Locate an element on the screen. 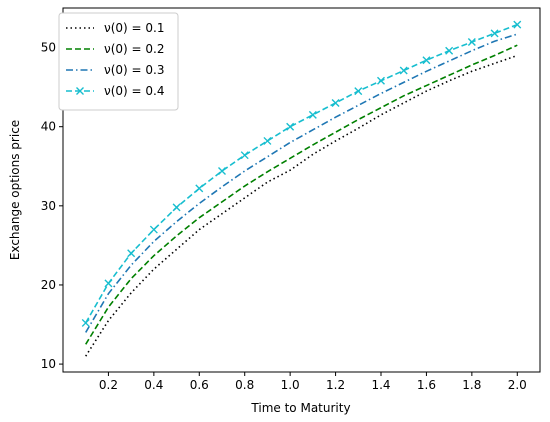 This screenshot has width=550, height=422. x-tick-label: 1.6 is located at coordinates (426, 385).